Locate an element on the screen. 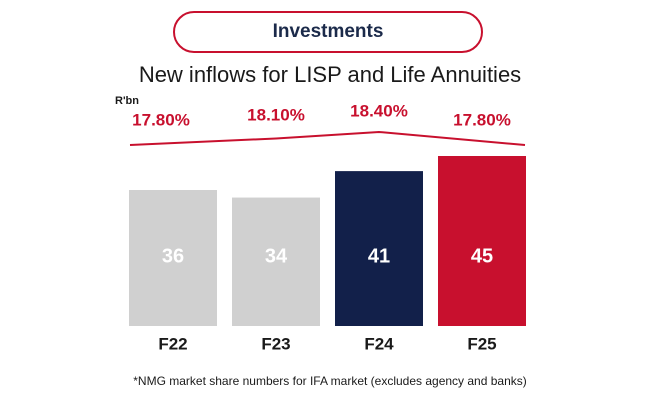 The image size is (660, 400). bar-value-label: 36 is located at coordinates (173, 256).